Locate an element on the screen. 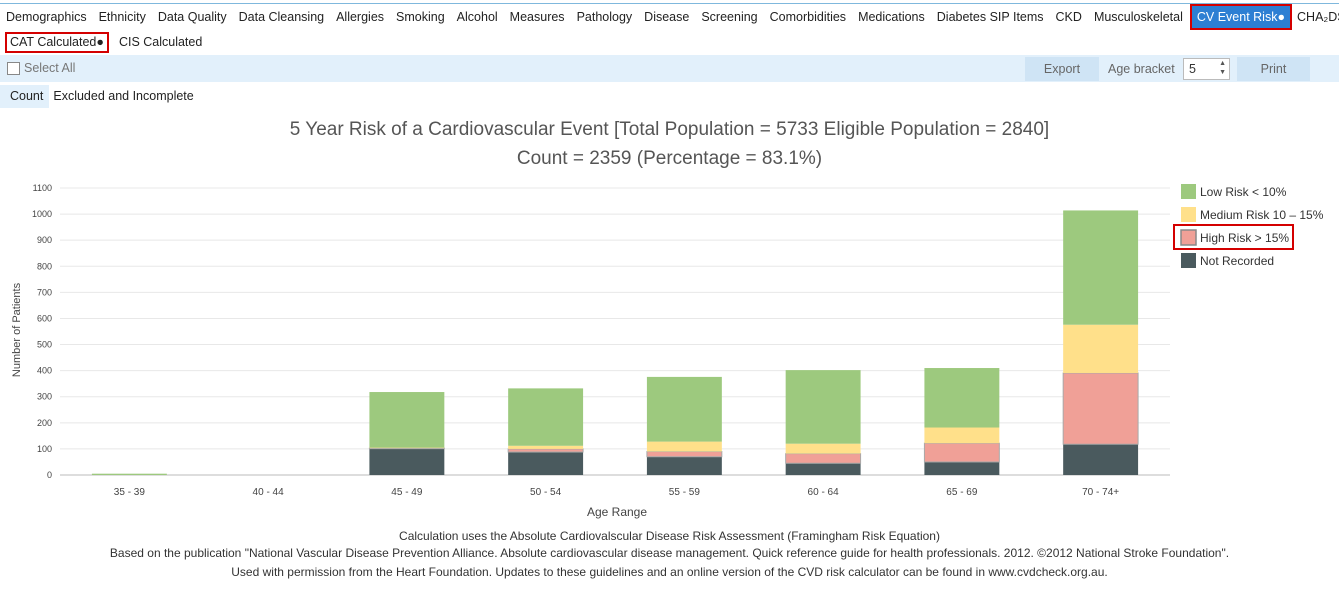  age-bracket-value: 5 is located at coordinates (1192, 69).